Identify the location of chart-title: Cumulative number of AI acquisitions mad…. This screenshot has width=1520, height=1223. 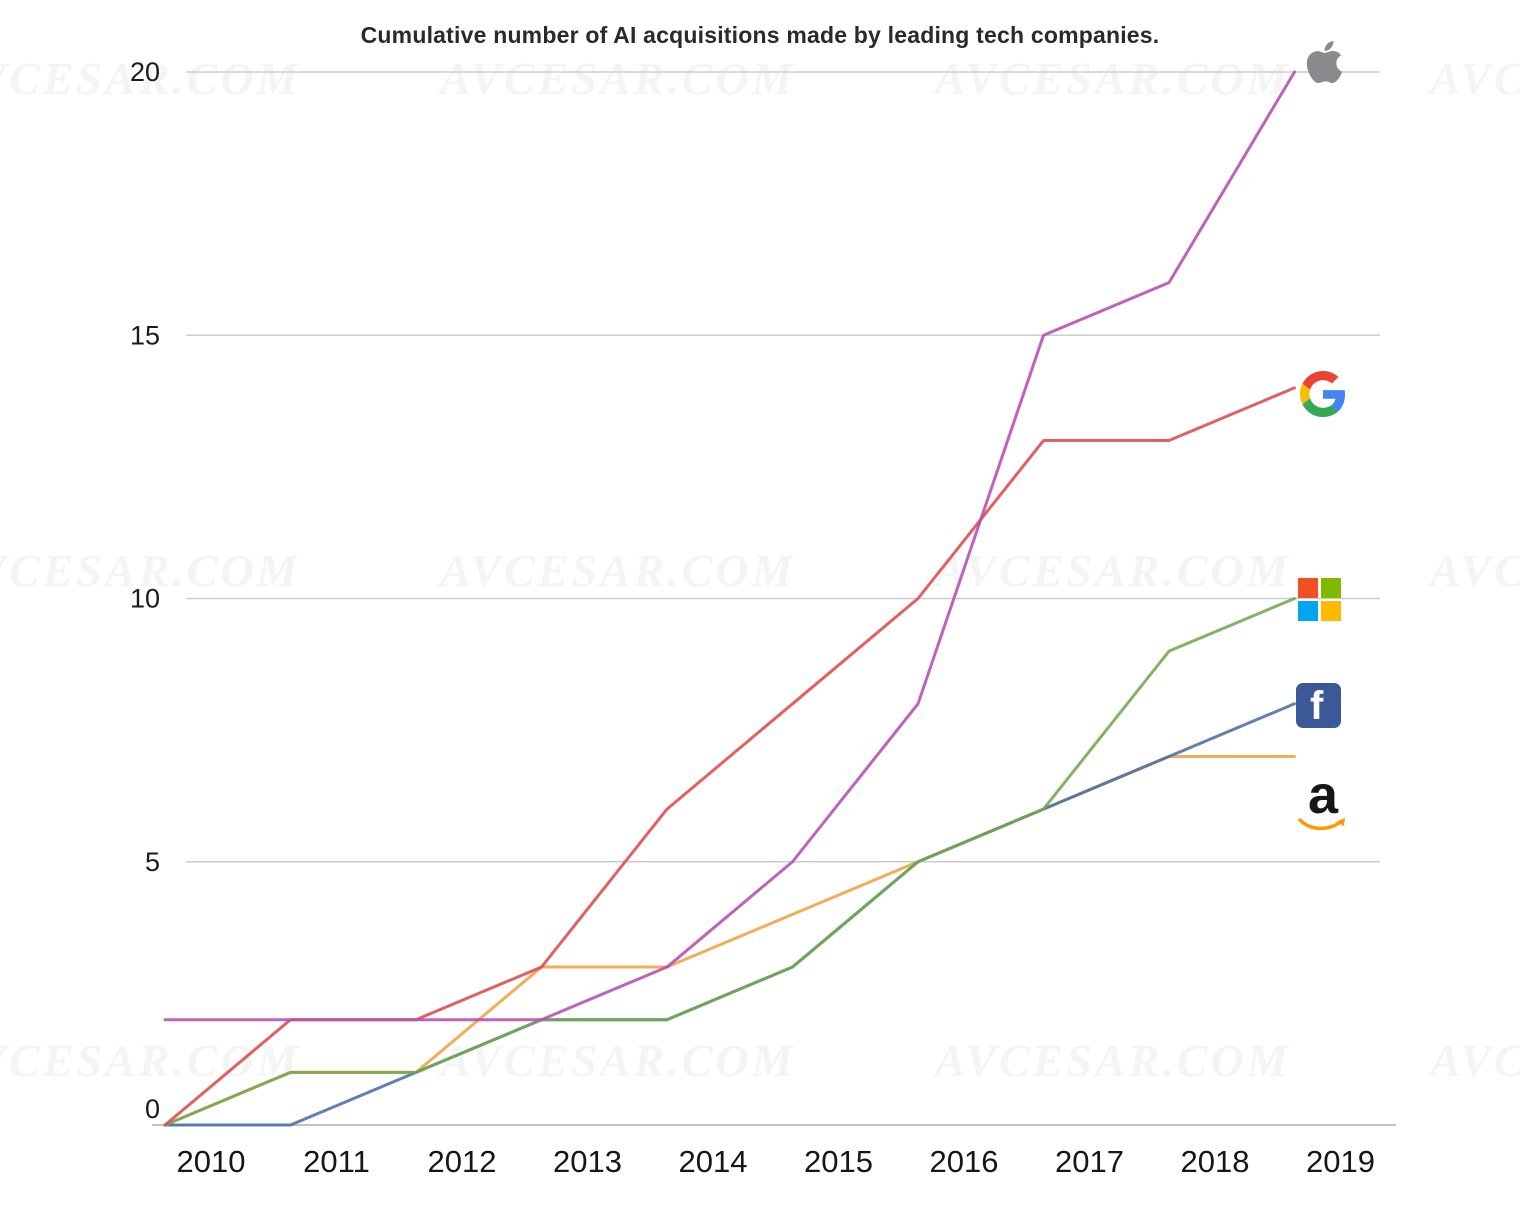
(760, 35).